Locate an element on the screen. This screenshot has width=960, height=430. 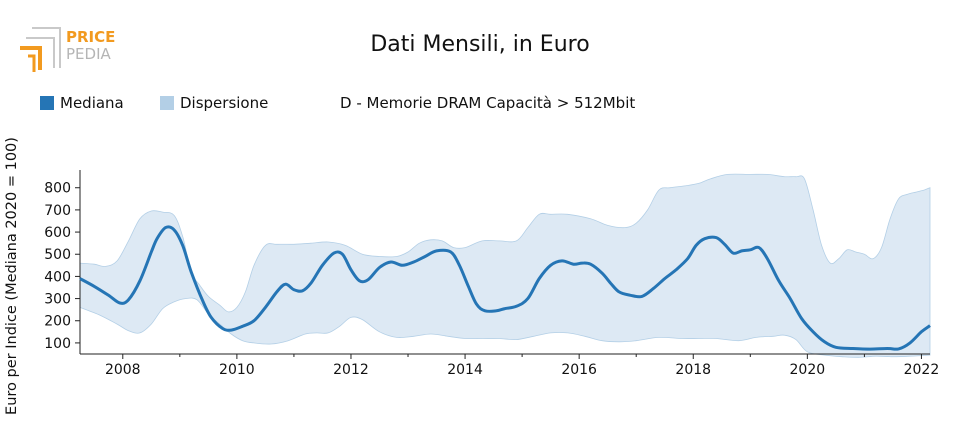
x-tick-label: 2022 is located at coordinates (922, 370).